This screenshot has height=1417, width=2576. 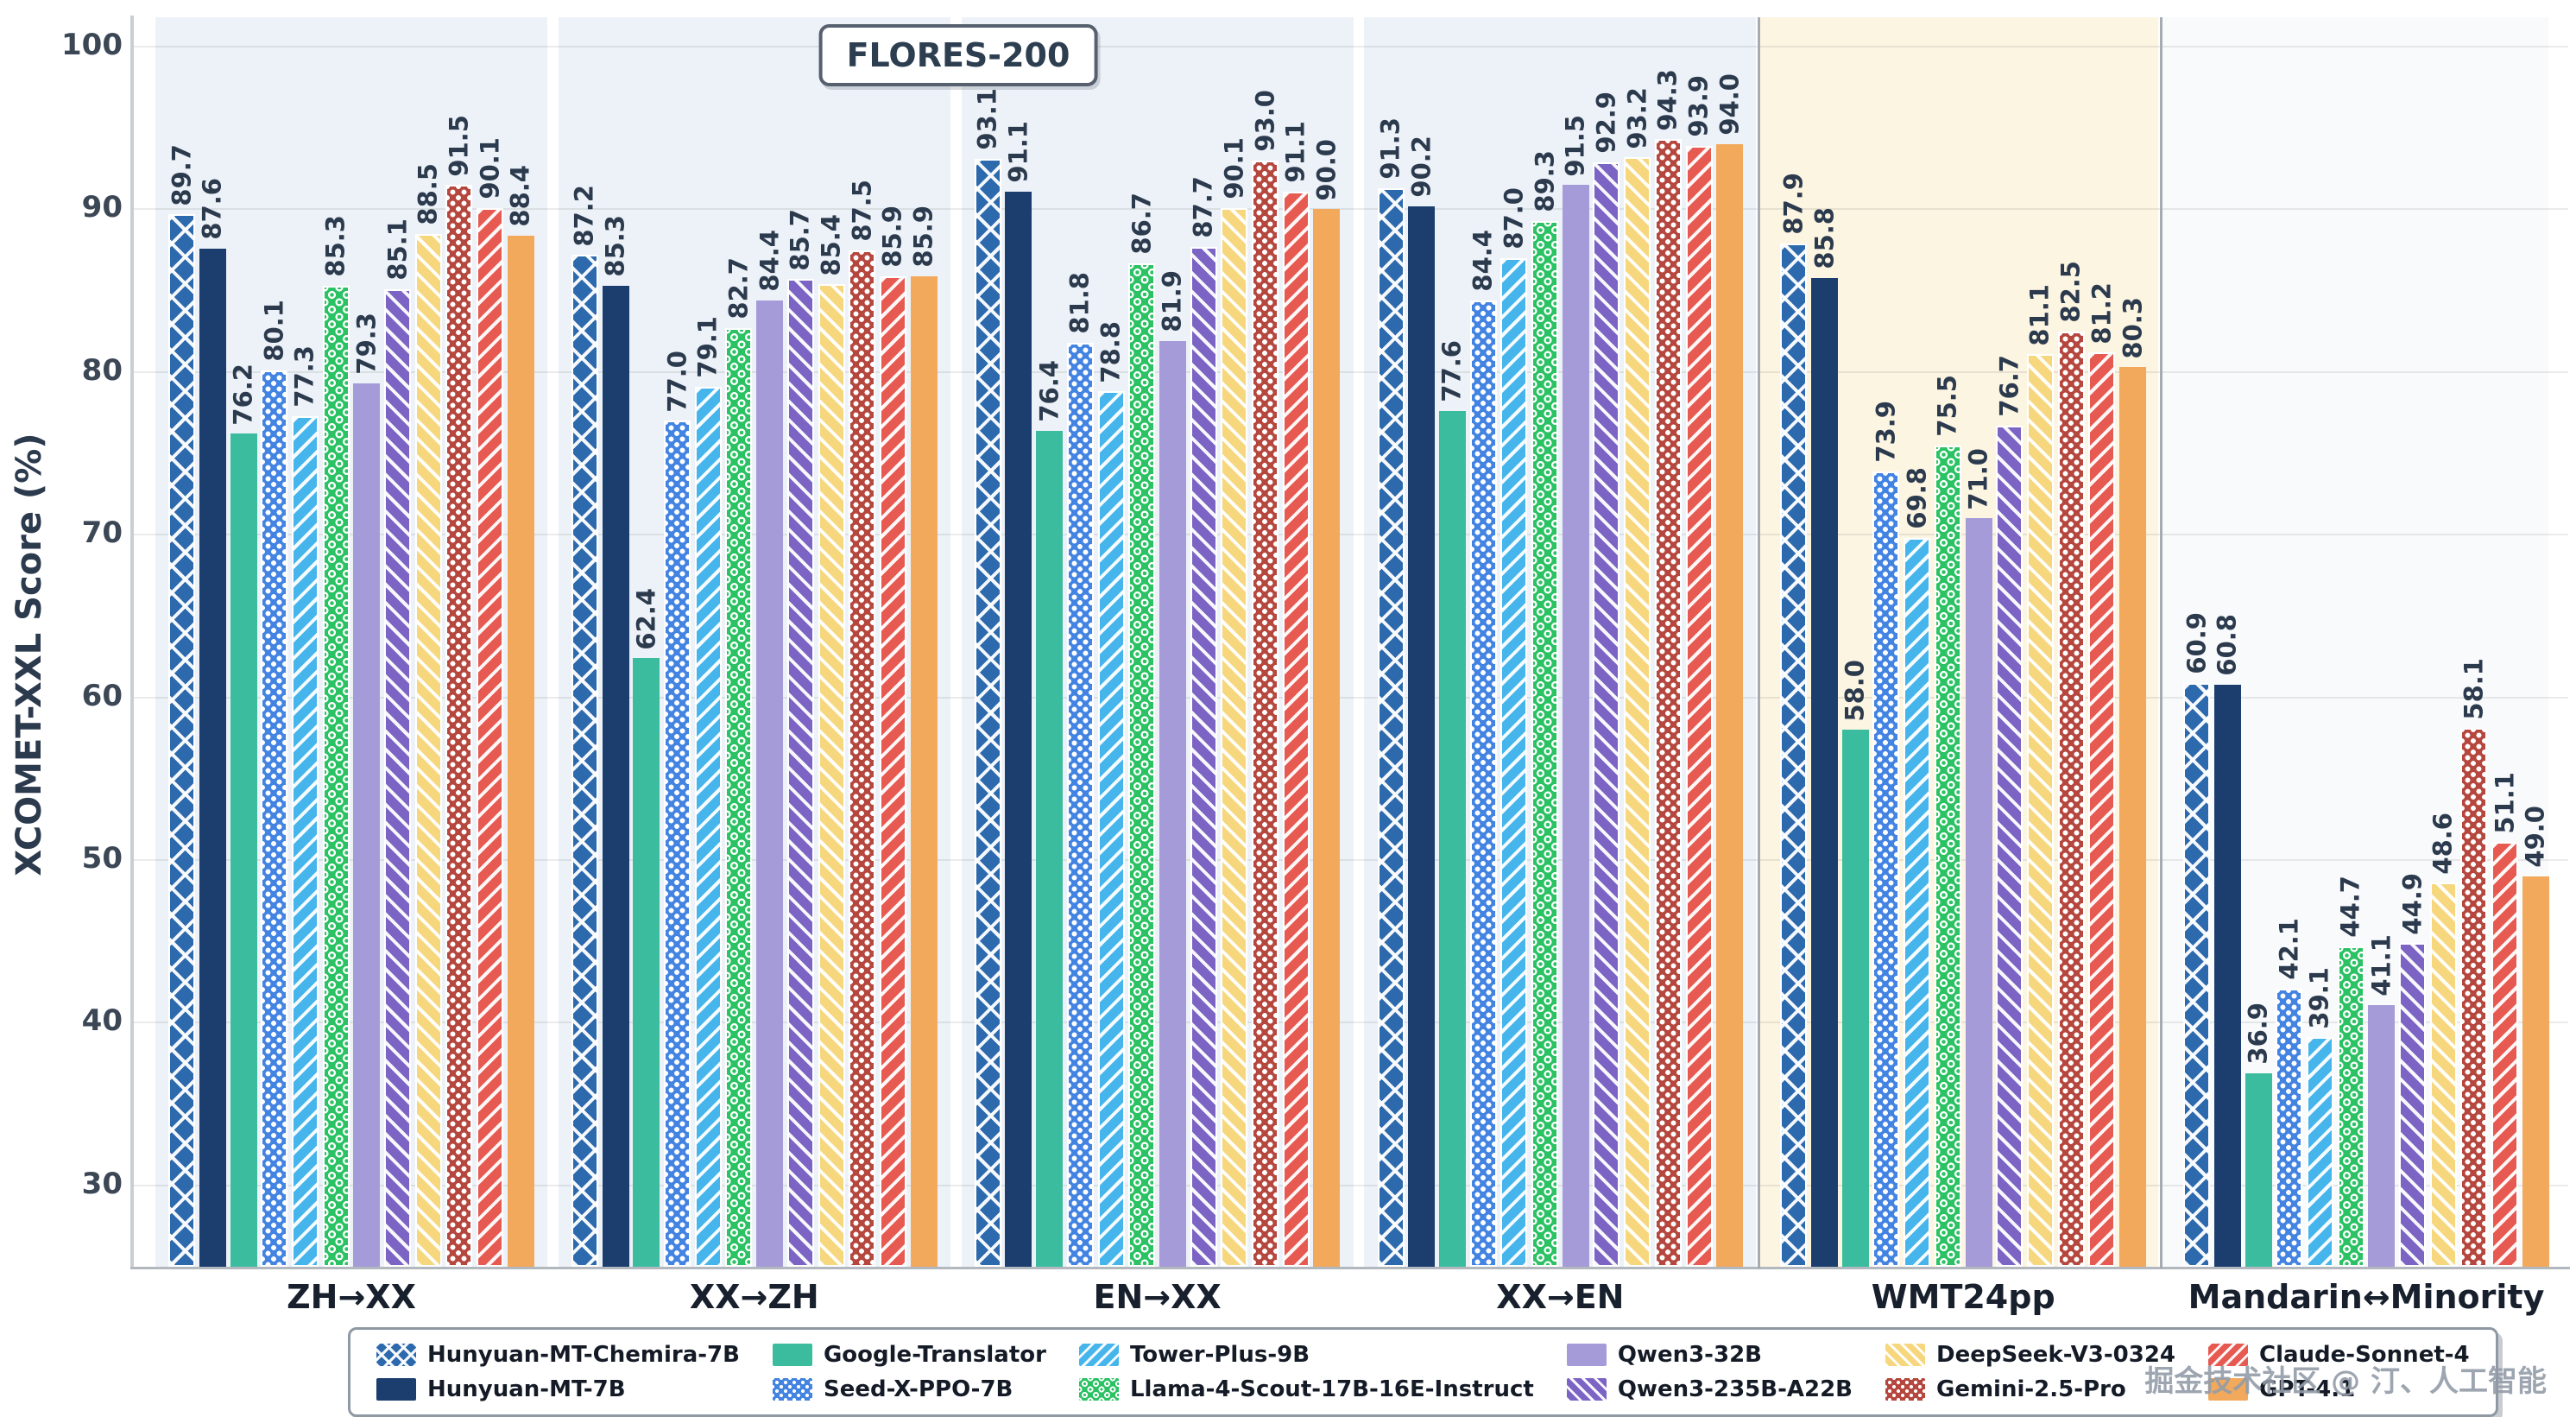 What do you see at coordinates (1544, 708) in the screenshot?
I see `bar-Llama-4-Scout-17B-16E-Instruct-XX→EN: 89.3` at bounding box center [1544, 708].